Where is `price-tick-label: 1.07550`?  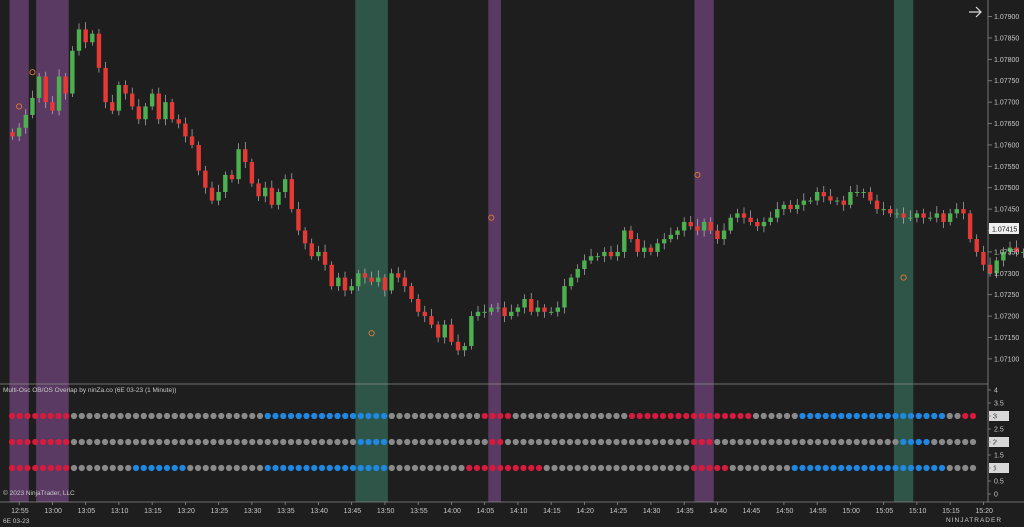
price-tick-label: 1.07550 is located at coordinates (1006, 167).